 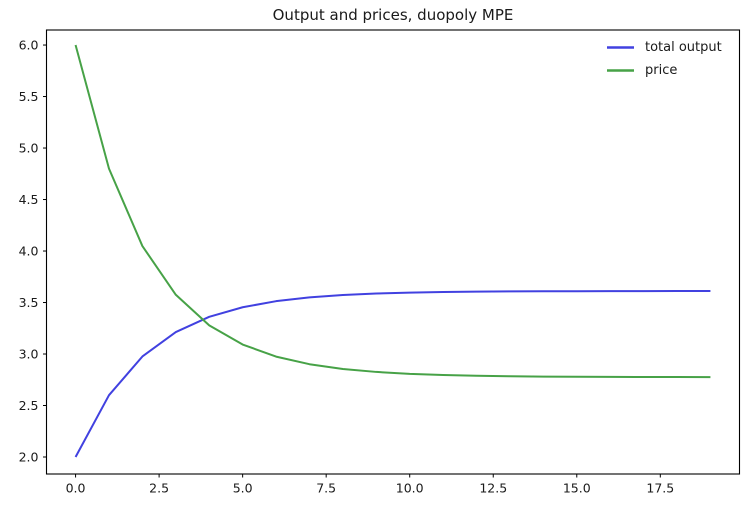 What do you see at coordinates (393, 15) in the screenshot?
I see `chart-title: Output and prices, duopoly MPE` at bounding box center [393, 15].